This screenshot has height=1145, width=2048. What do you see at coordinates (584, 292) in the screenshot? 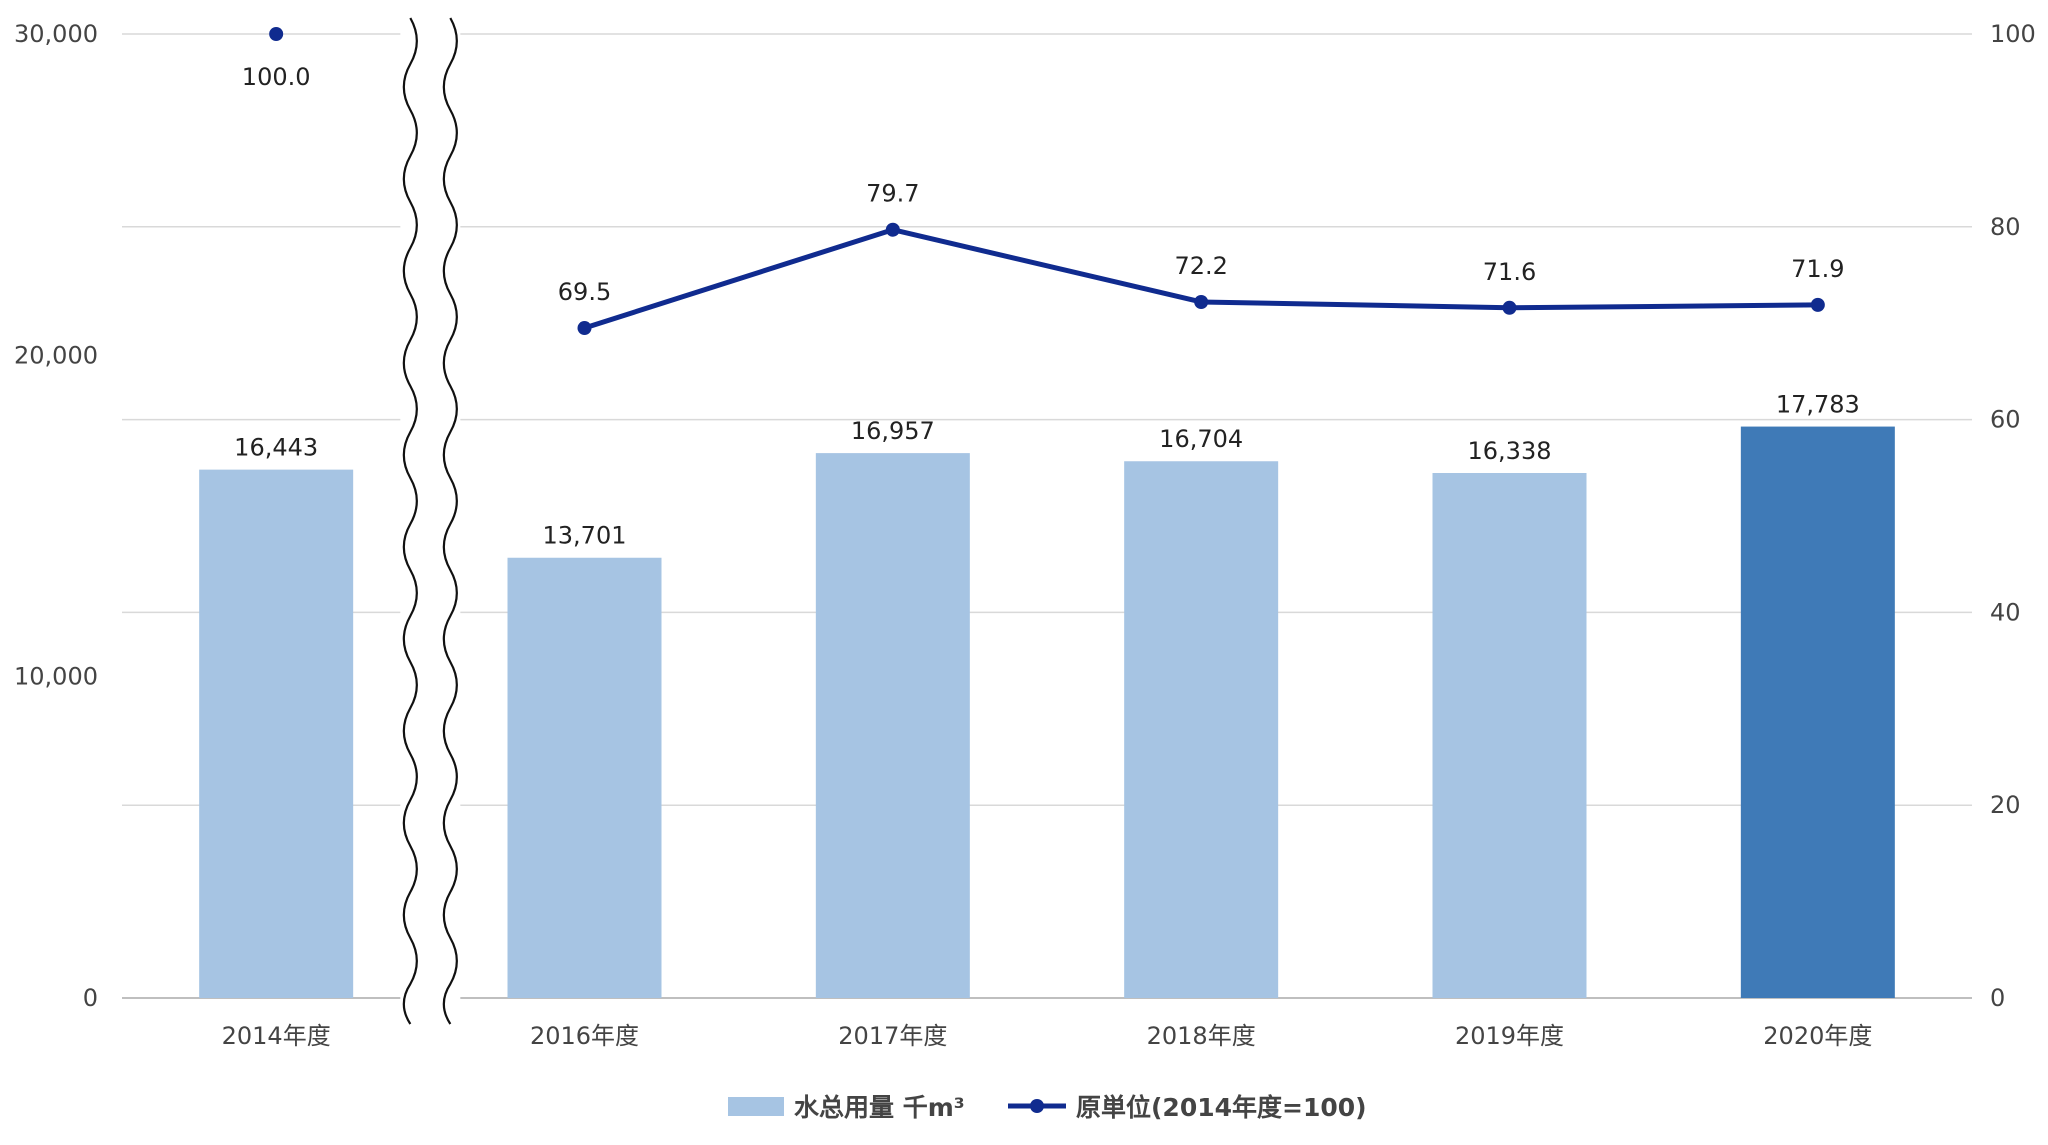
I see `line-data-label: 69.5` at bounding box center [584, 292].